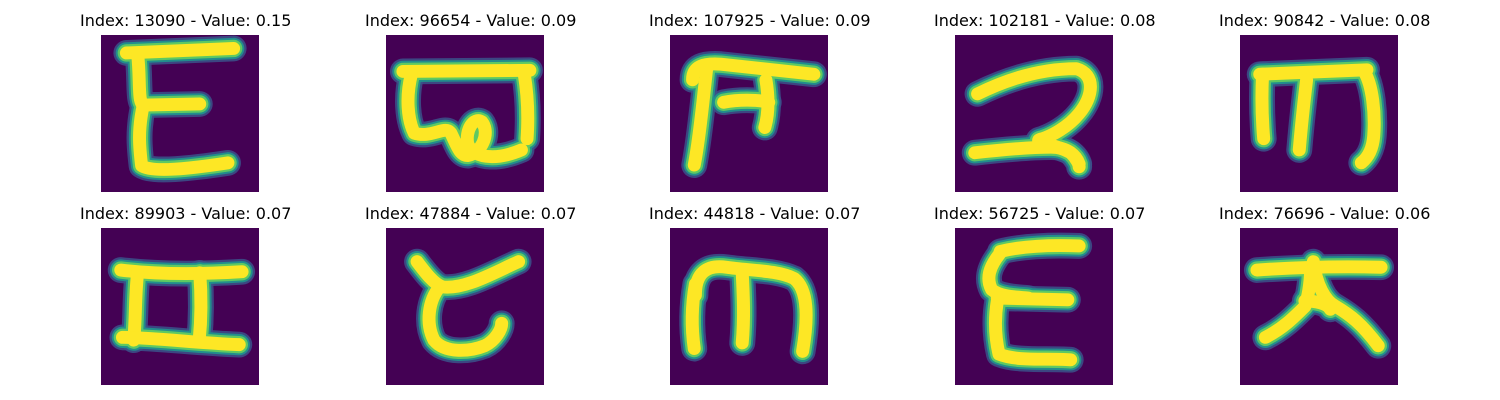  I want to click on image-panel: Index: 107925 - Value: 0.09, so click(760, 106).